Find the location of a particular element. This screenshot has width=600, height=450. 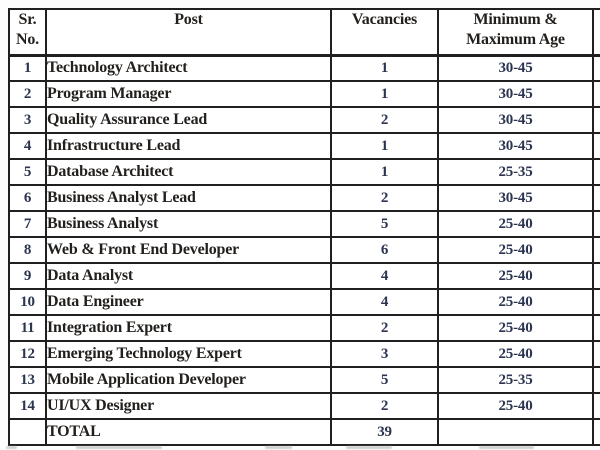

table-row: 2 Program Manager 1 30-45 is located at coordinates (304, 94).